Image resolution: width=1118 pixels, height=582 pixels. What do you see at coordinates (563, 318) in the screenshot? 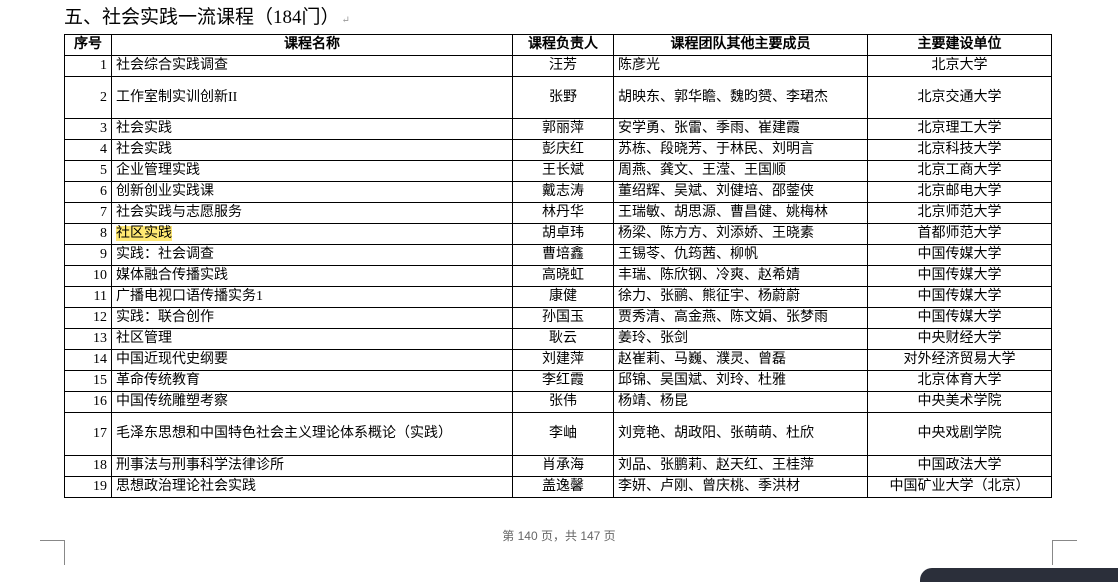
I see `cell-lead: 孙国玉` at bounding box center [563, 318].